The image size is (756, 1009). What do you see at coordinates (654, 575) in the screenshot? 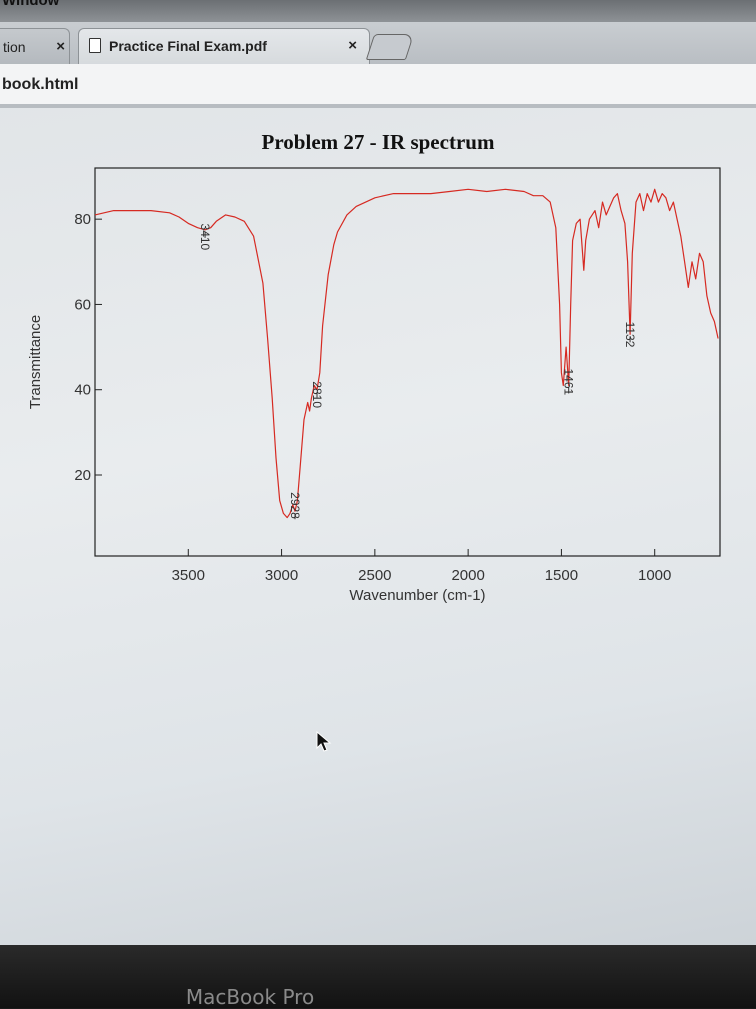
I see `x-tick-label: 1000` at bounding box center [654, 575].